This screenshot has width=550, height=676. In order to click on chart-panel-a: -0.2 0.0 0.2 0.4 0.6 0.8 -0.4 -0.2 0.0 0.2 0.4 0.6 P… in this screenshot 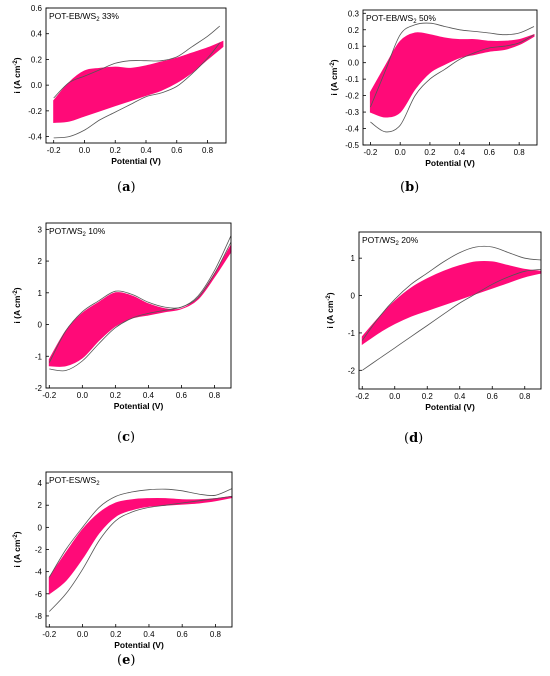, I will do `click(119, 85)`.